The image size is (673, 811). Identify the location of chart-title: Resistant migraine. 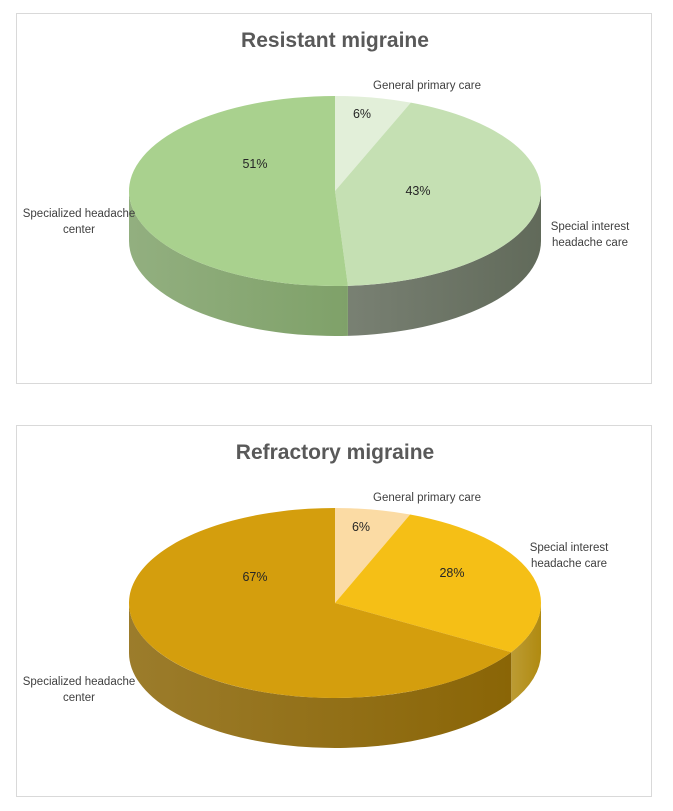
(335, 40).